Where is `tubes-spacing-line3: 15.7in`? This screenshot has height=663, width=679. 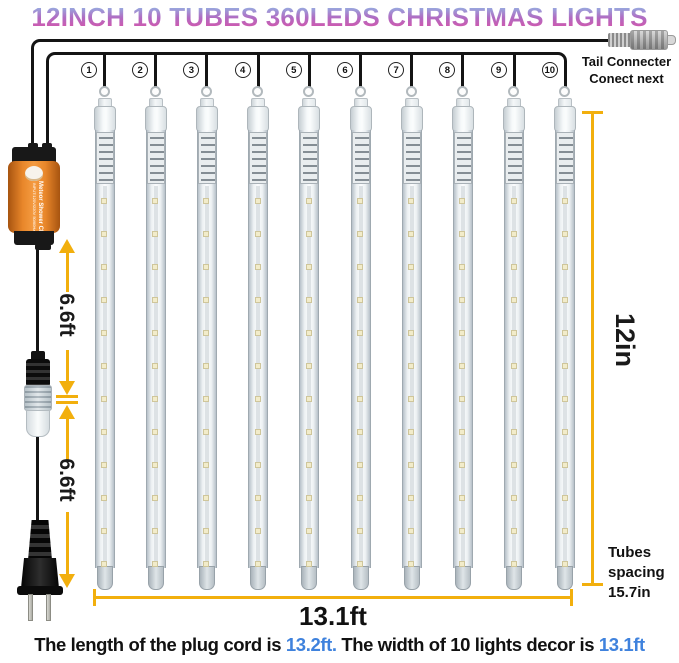
tubes-spacing-line3: 15.7in is located at coordinates (629, 592).